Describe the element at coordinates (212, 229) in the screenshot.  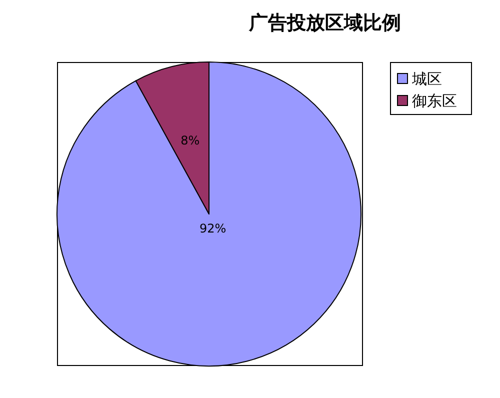
I see `data-label: 92%` at that location.